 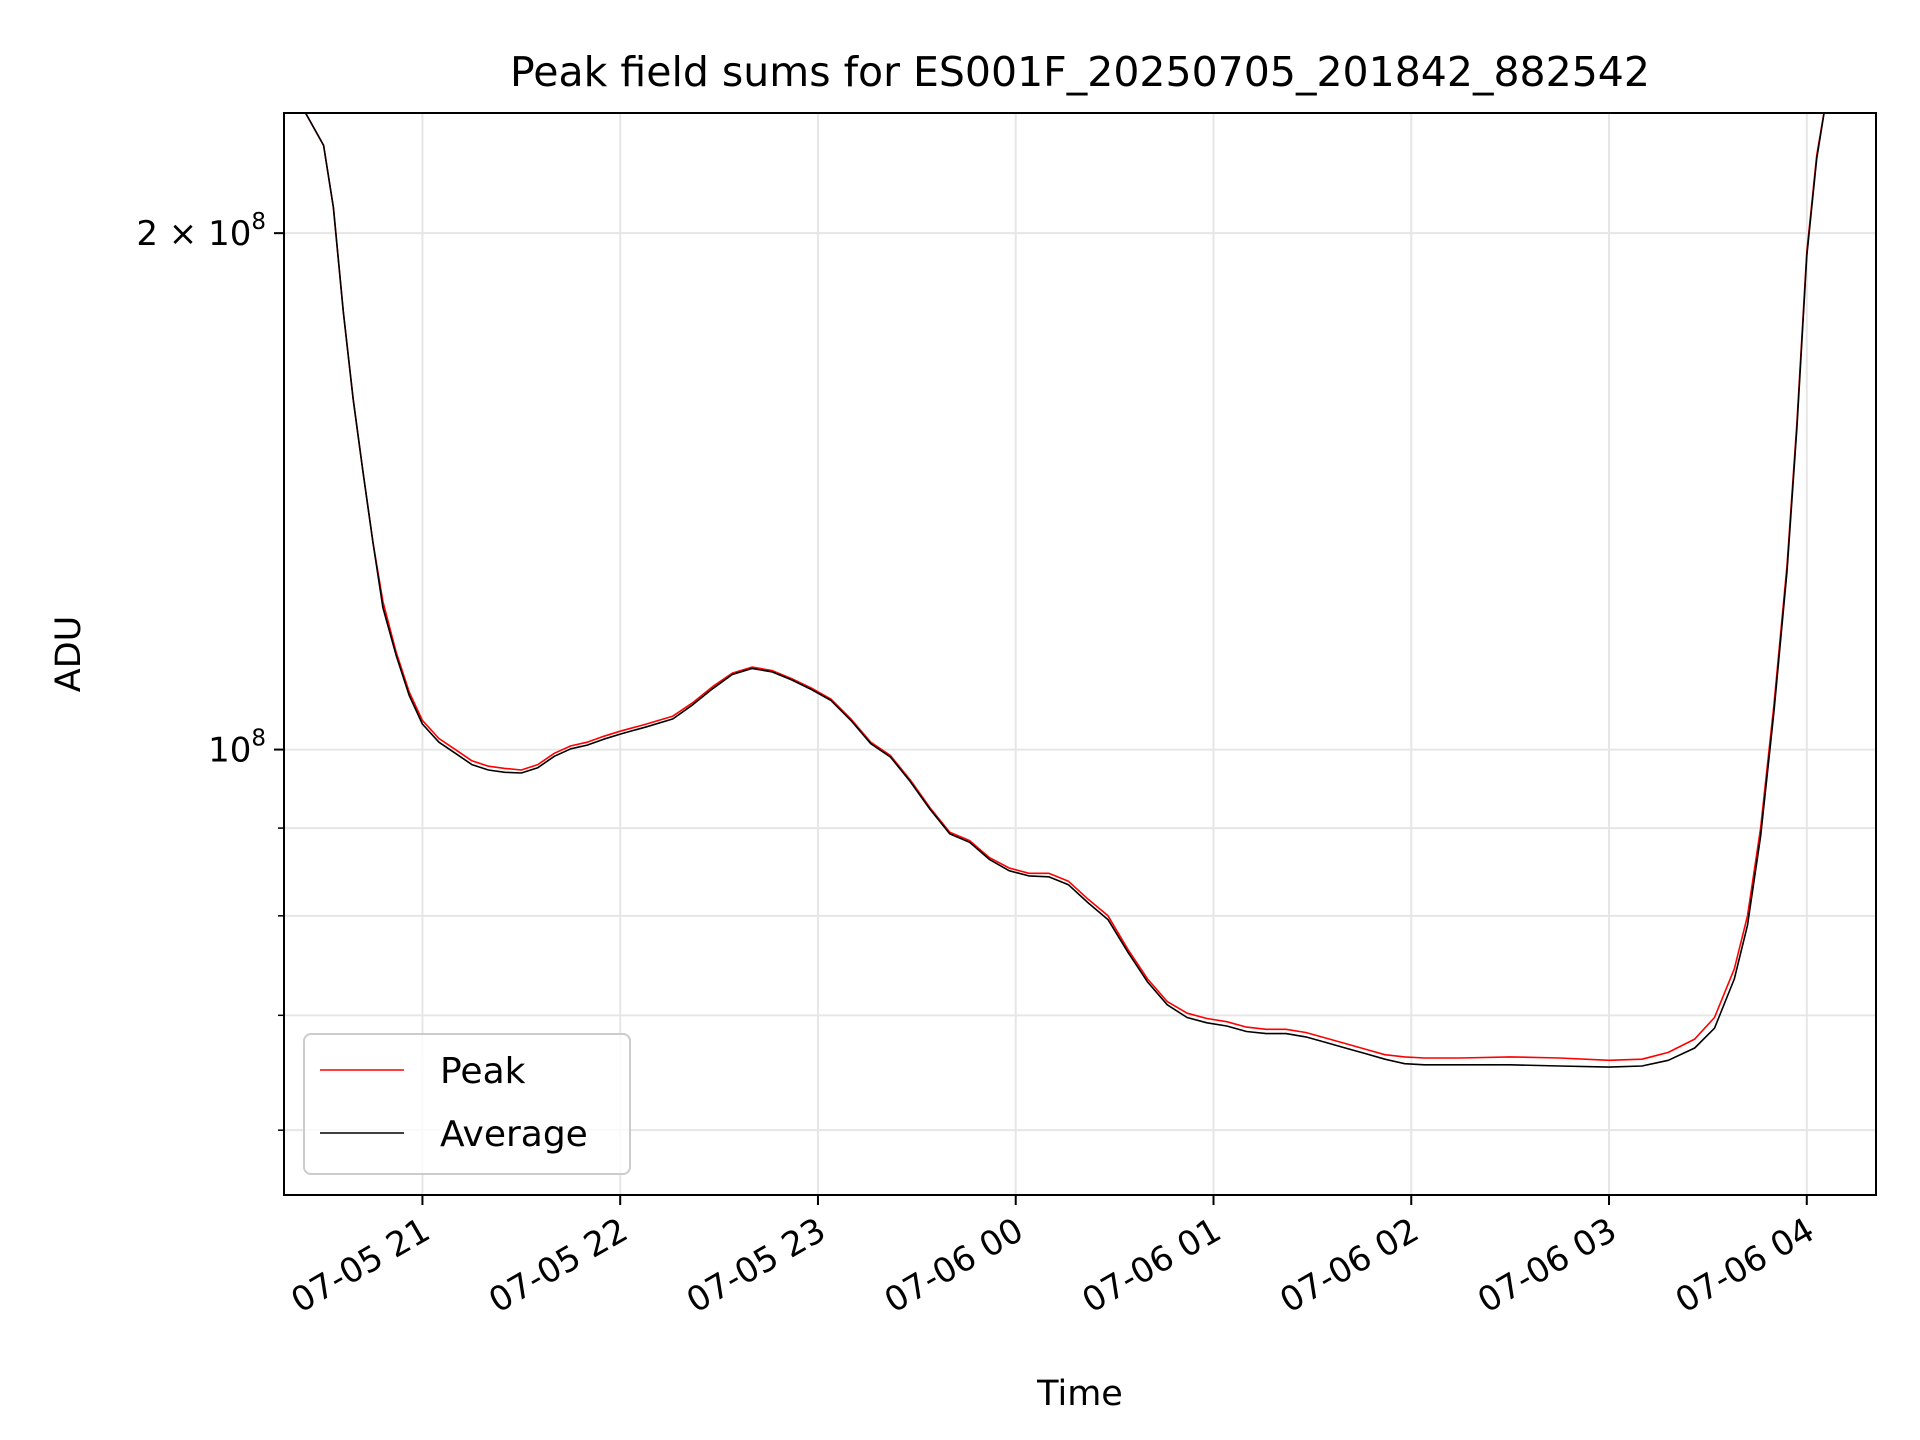 What do you see at coordinates (1079, 1394) in the screenshot?
I see `x-axis-label: Time` at bounding box center [1079, 1394].